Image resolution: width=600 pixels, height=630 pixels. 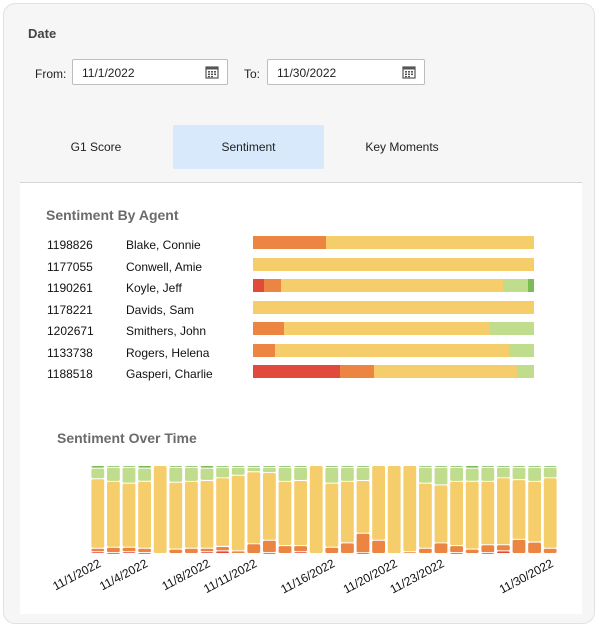 What do you see at coordinates (531, 285) in the screenshot?
I see `sentiment-segment-very-positive` at bounding box center [531, 285].